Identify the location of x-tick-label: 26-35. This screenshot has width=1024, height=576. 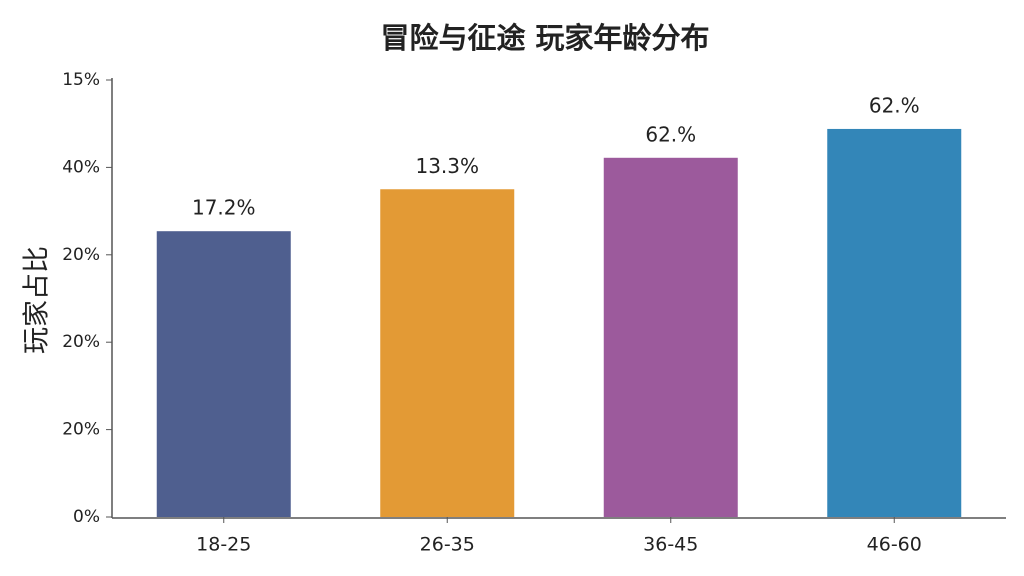
(447, 545).